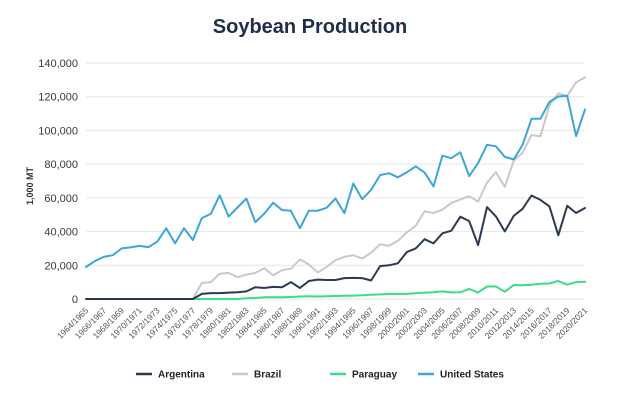 Image resolution: width=620 pixels, height=406 pixels. I want to click on y-tick-label: 100,000, so click(58, 131).